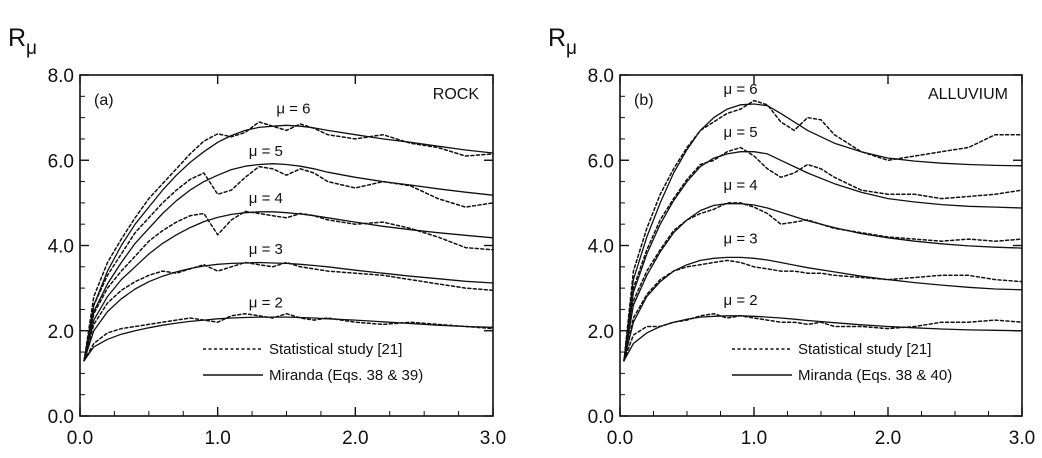 The height and width of the screenshot is (458, 1042). Describe the element at coordinates (456, 94) in the screenshot. I see `site-label: ROCK` at that location.